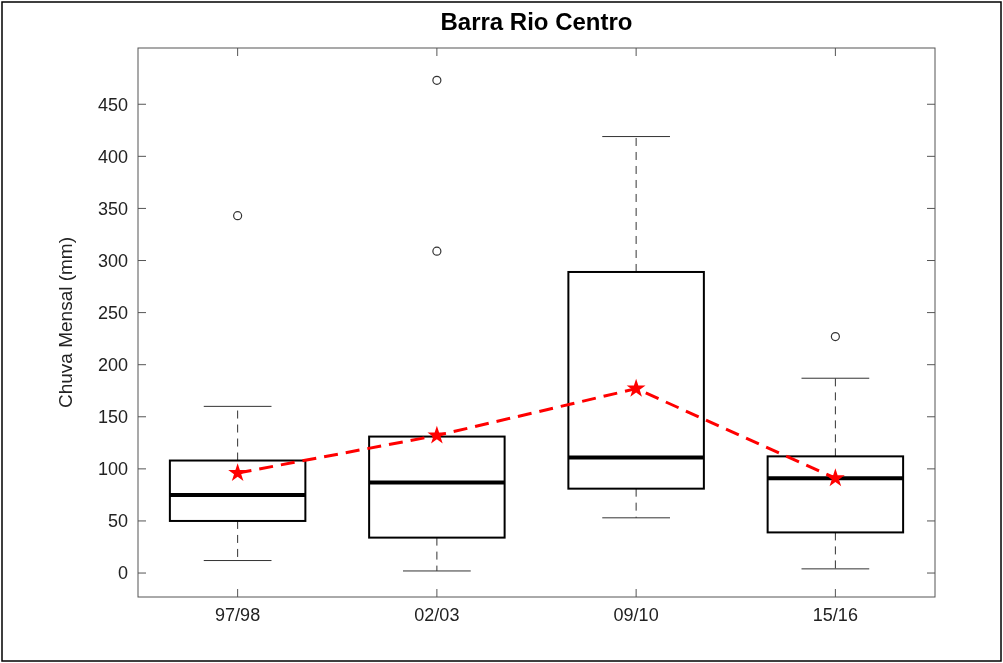  I want to click on y-tick-label: 200, so click(112, 364).